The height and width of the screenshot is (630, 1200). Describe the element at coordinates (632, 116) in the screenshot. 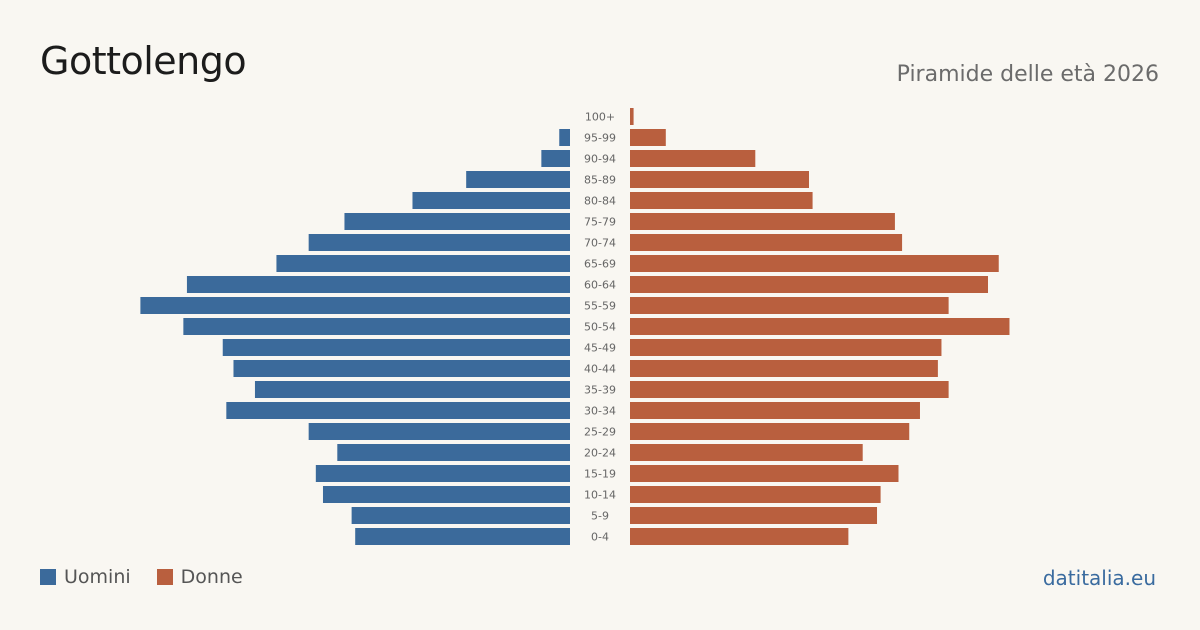

I see `bar-women-100+` at that location.